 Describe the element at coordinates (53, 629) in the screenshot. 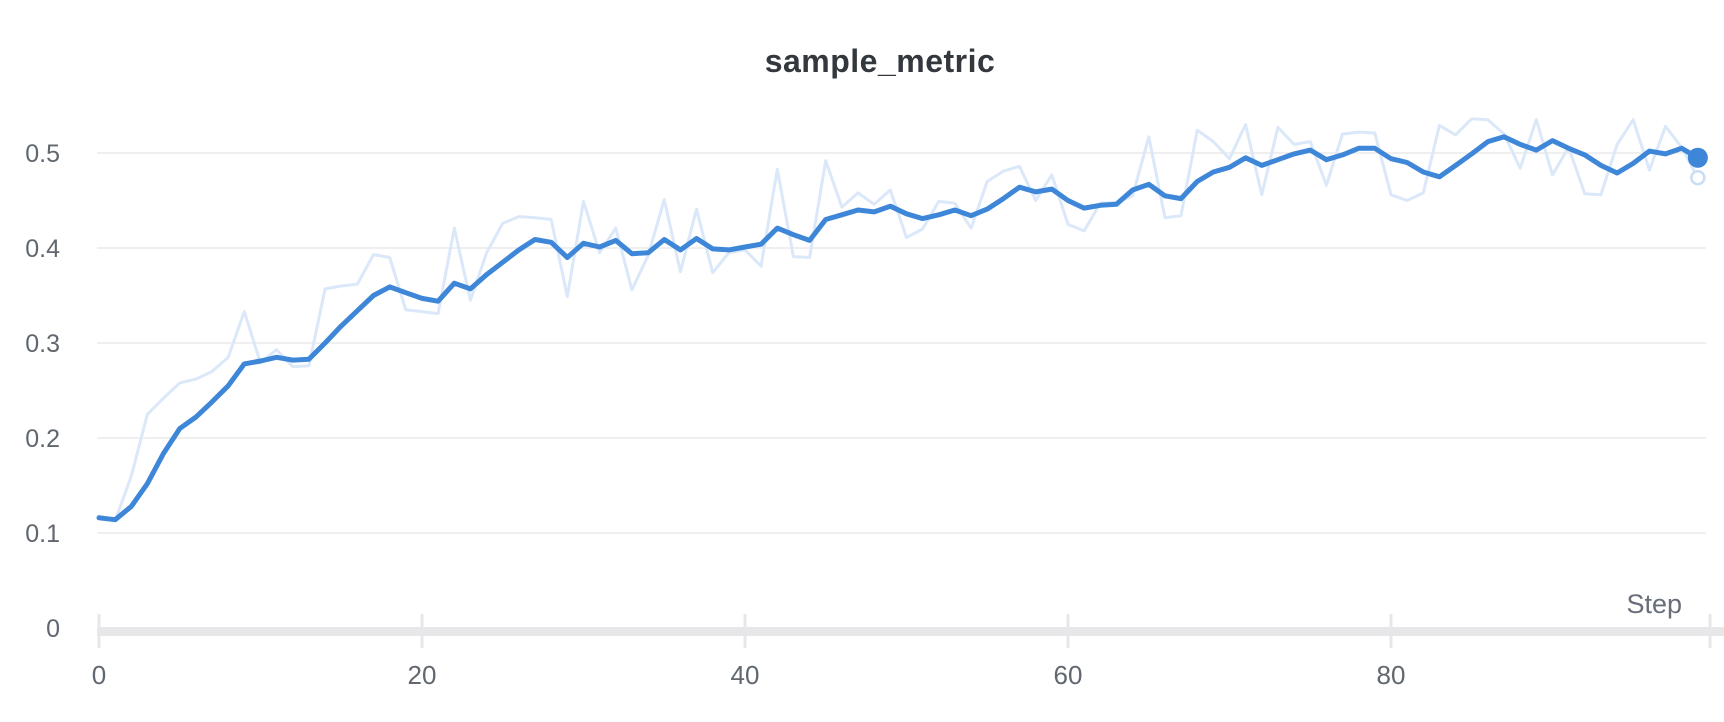

I see `y-tick-label: 0` at that location.